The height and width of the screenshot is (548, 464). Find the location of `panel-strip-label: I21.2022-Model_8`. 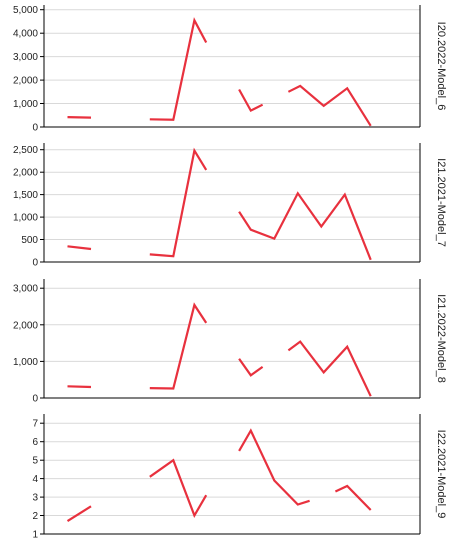

panel-strip-label: I21.2022-Model_8 is located at coordinates (441, 338).